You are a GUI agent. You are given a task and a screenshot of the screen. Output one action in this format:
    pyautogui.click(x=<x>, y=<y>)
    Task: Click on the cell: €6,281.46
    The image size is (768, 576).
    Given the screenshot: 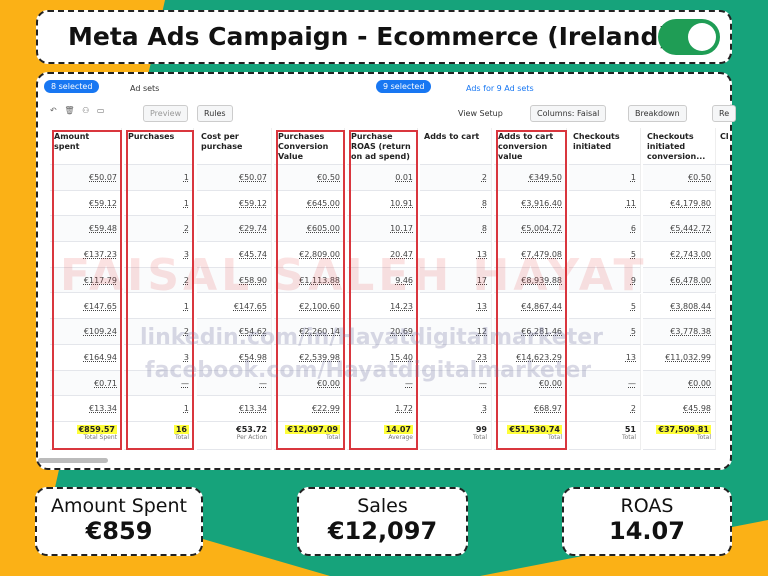 What is the action you would take?
    pyautogui.click(x=530, y=332)
    